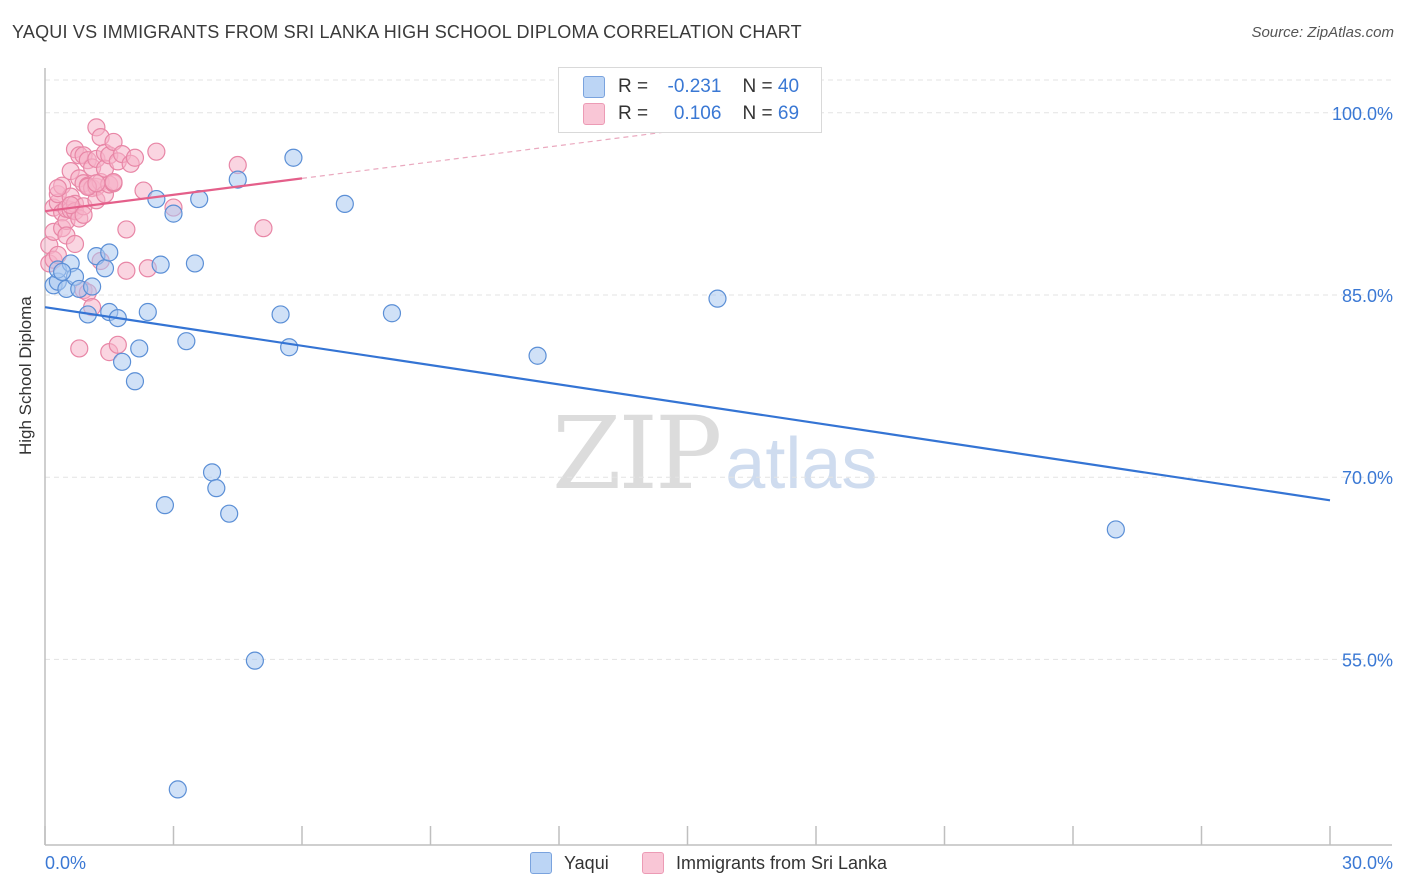 This screenshot has height=892, width=1406. What do you see at coordinates (788, 86) in the screenshot?
I see `yaqui-n-value: 40` at bounding box center [788, 86].